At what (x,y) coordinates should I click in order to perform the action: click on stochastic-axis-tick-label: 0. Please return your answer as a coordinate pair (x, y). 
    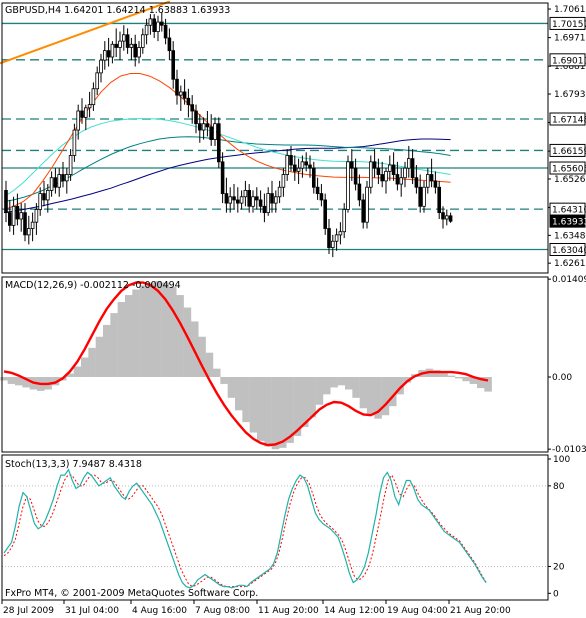
    Looking at the image, I should click on (556, 594).